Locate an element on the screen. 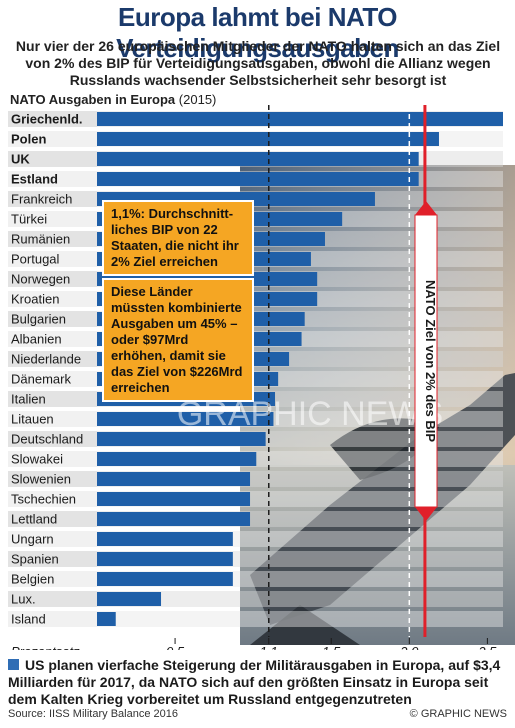 The width and height of the screenshot is (515, 728). category-label: Frankreich is located at coordinates (41, 199).